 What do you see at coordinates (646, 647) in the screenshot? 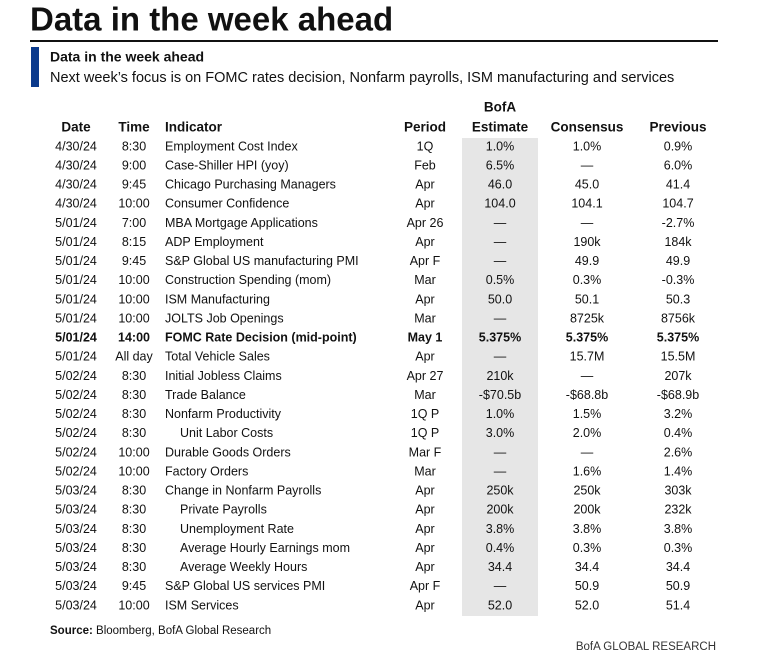
I see `brand: BofA GLOBAL RESEARCH` at bounding box center [646, 647].